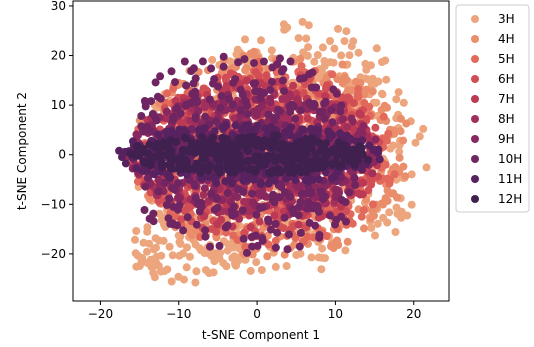 This screenshot has width=534, height=347. I want to click on legend-label-5H: 5H, so click(506, 59).